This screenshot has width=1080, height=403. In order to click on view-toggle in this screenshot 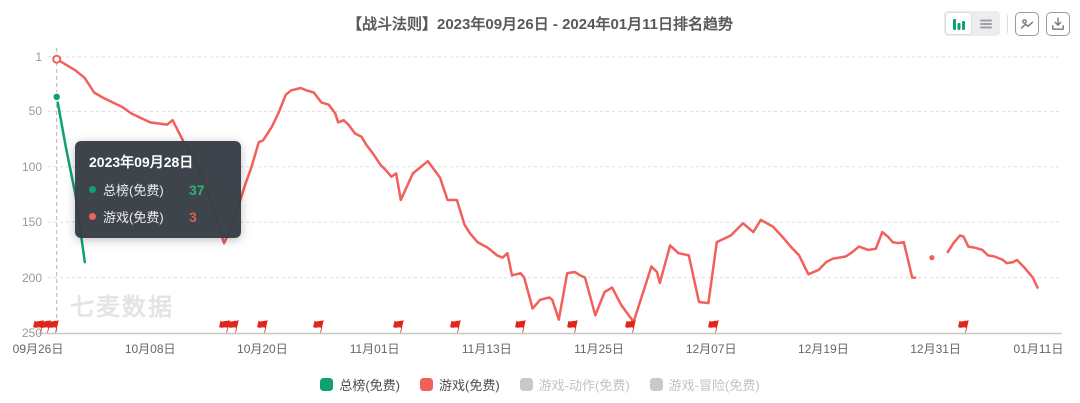, I will do `click(972, 23)`.